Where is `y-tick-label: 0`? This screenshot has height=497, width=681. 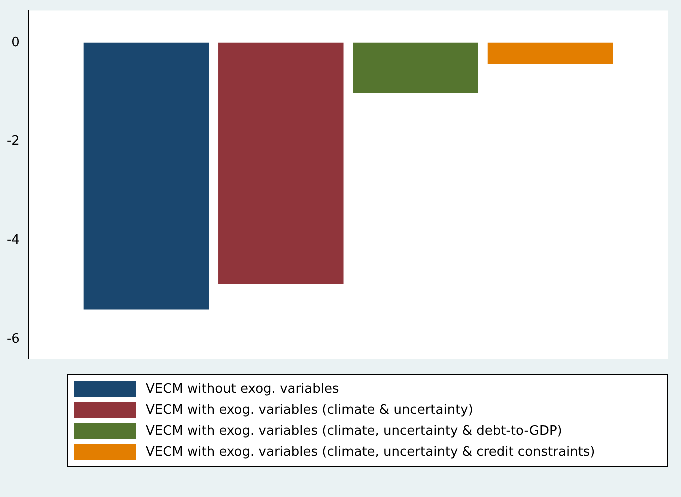
y-tick-label: 0 is located at coordinates (16, 42).